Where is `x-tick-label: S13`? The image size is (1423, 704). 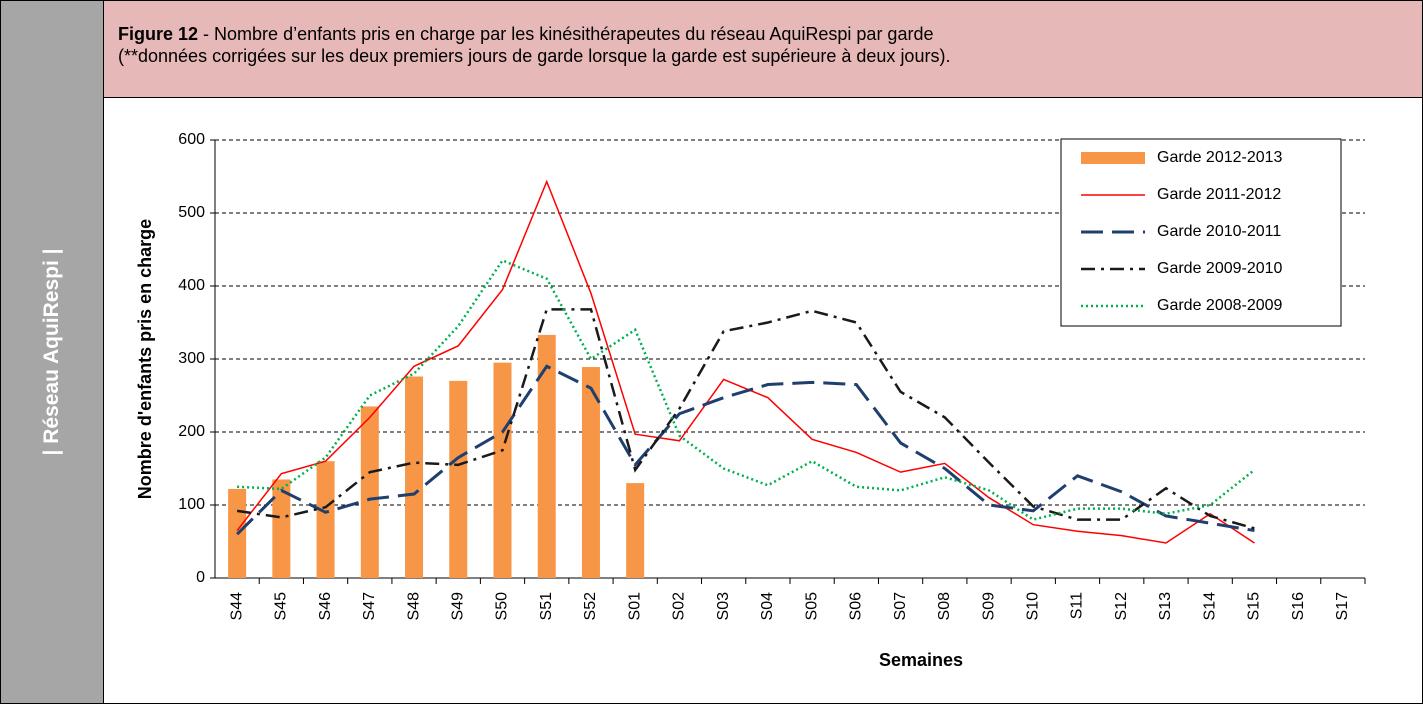 x-tick-label: S13 is located at coordinates (1165, 606).